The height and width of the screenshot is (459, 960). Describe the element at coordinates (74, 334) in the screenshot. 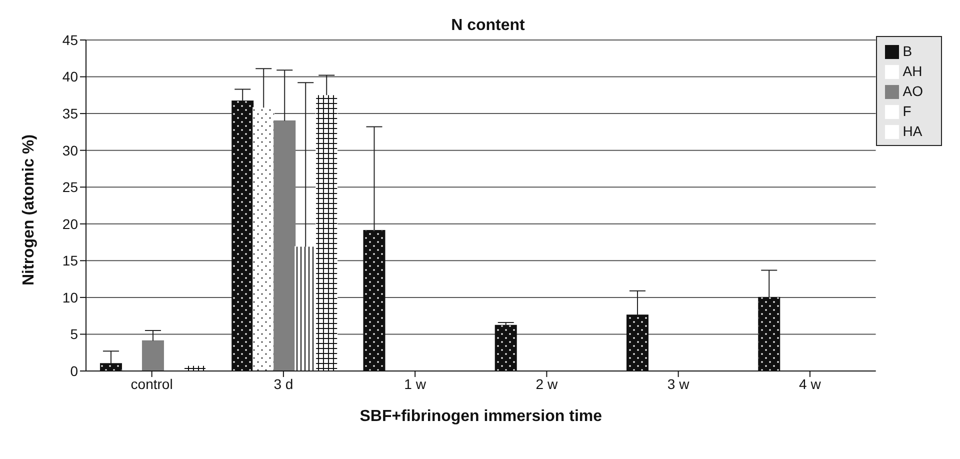

I see `y-tick-label: 5` at that location.